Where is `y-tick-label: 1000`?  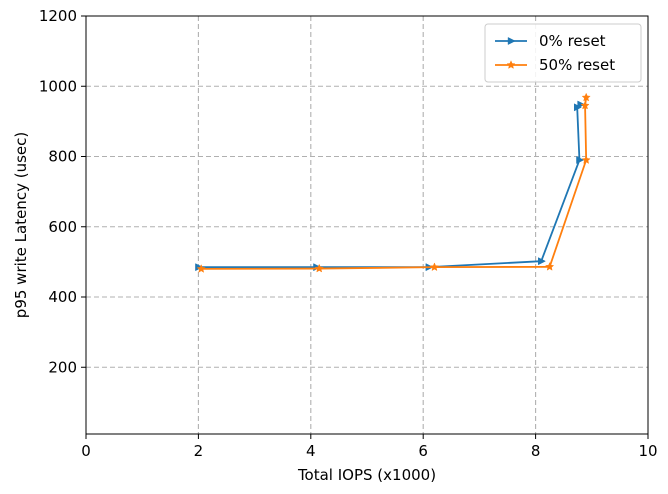 y-tick-label: 1000 is located at coordinates (58, 86).